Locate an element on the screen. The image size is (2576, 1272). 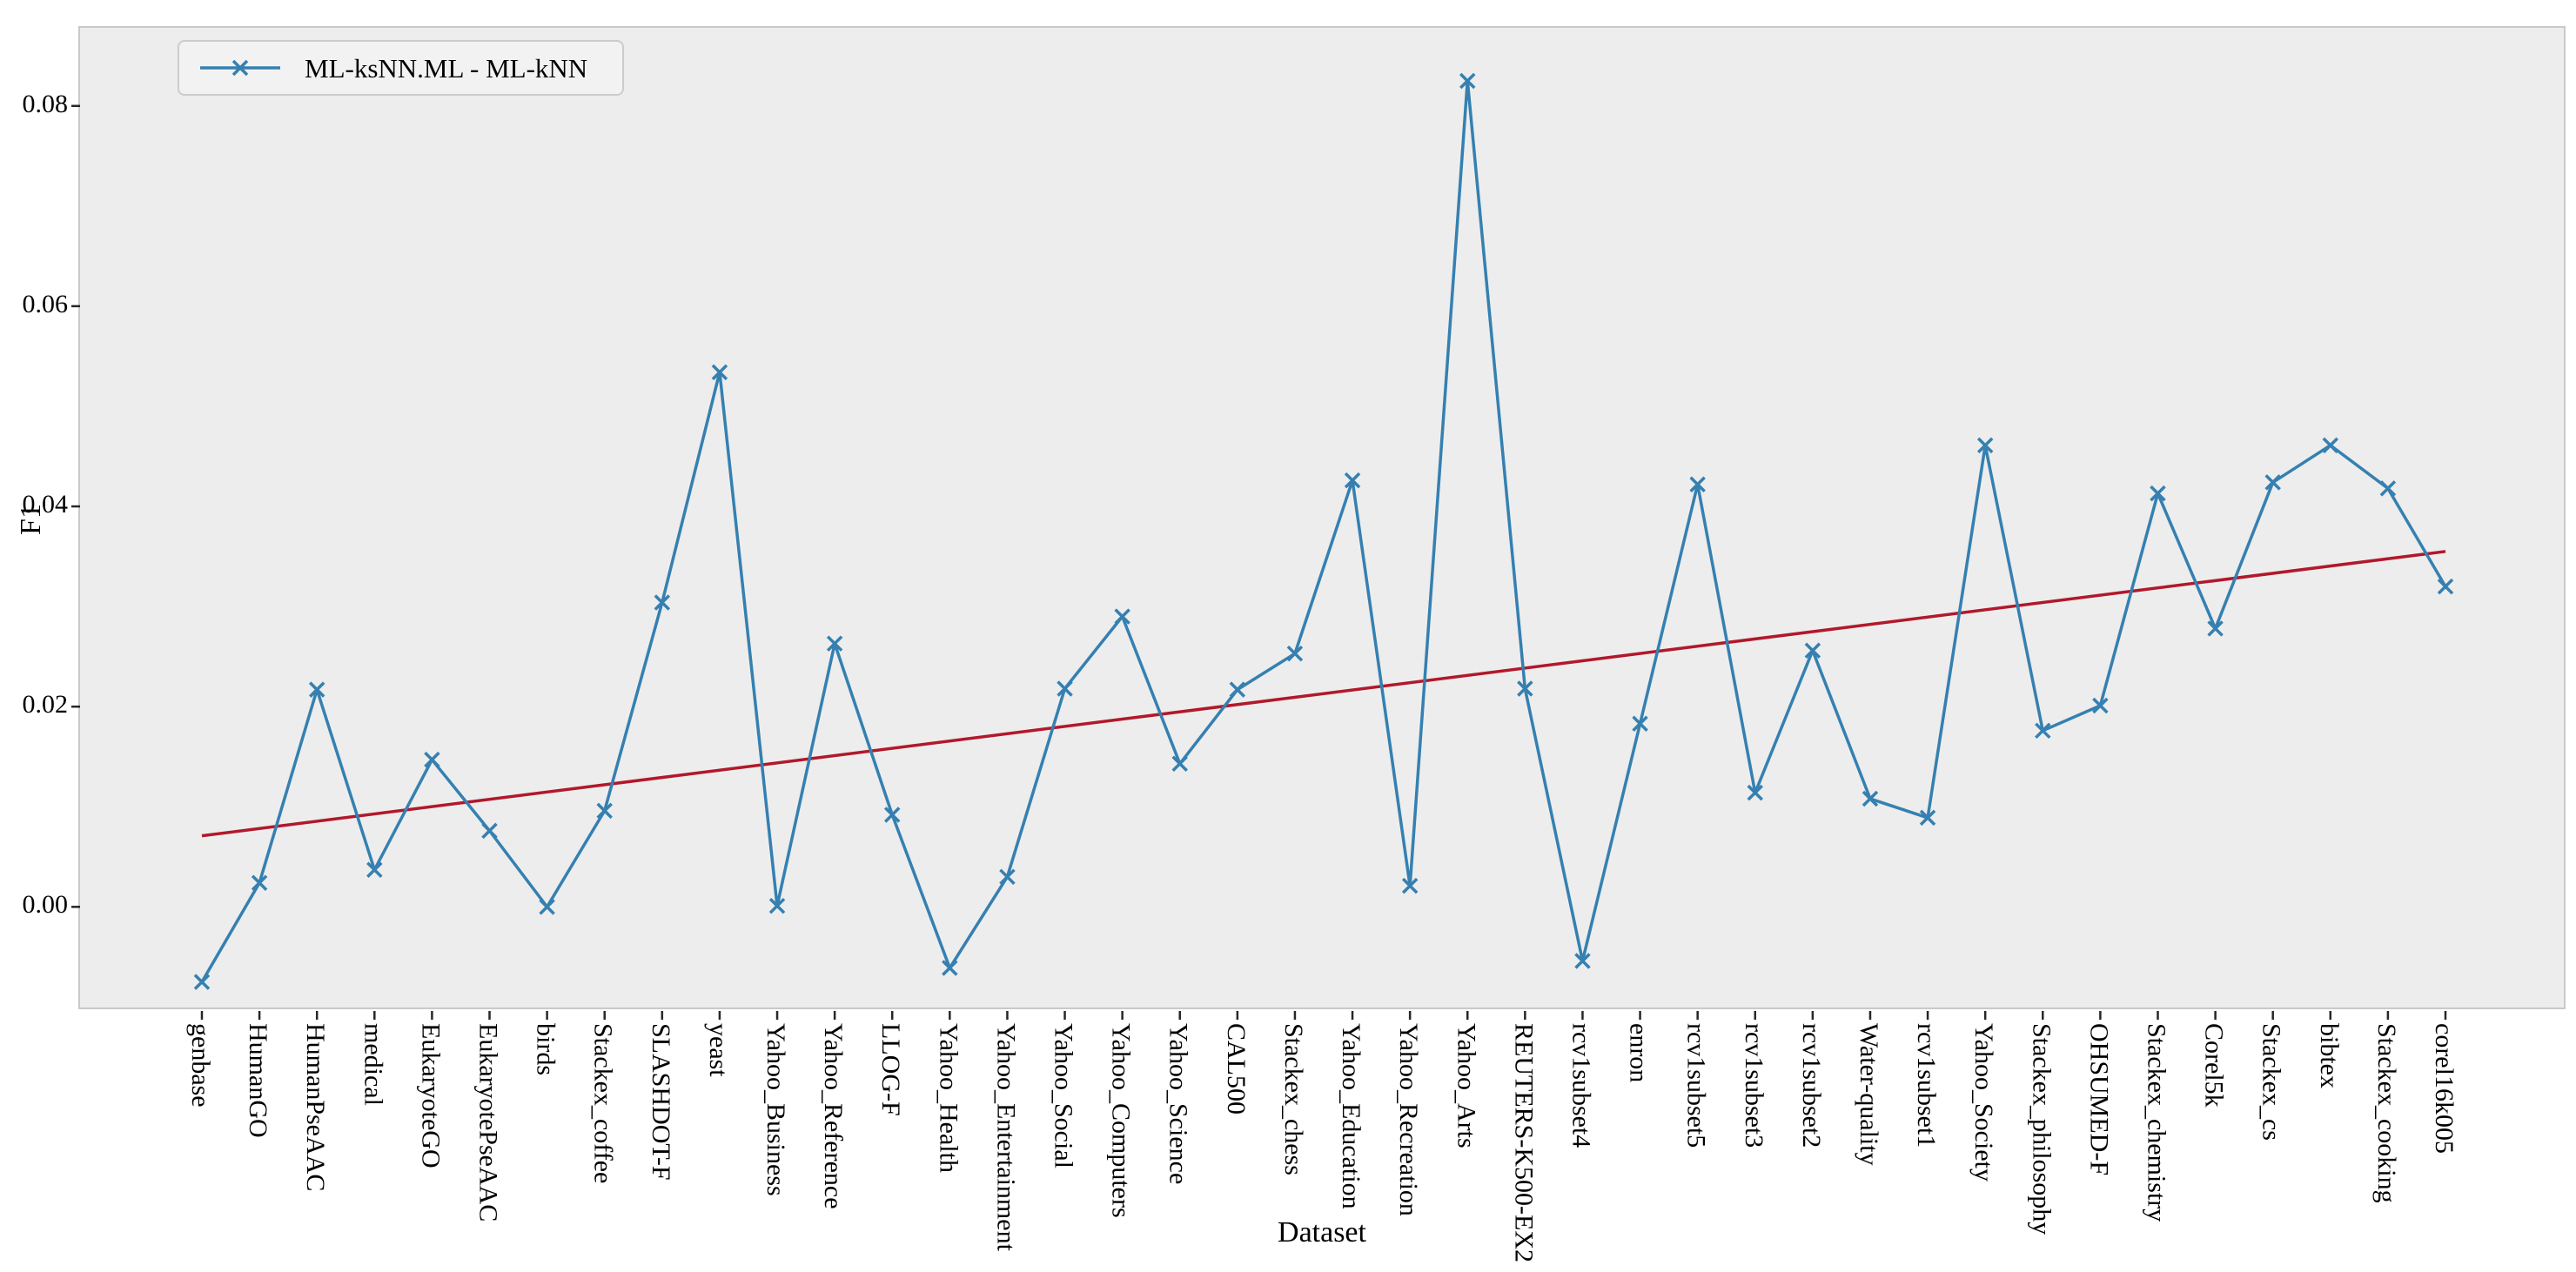
x-tick-label: Water-quality is located at coordinates (1868, 1095).